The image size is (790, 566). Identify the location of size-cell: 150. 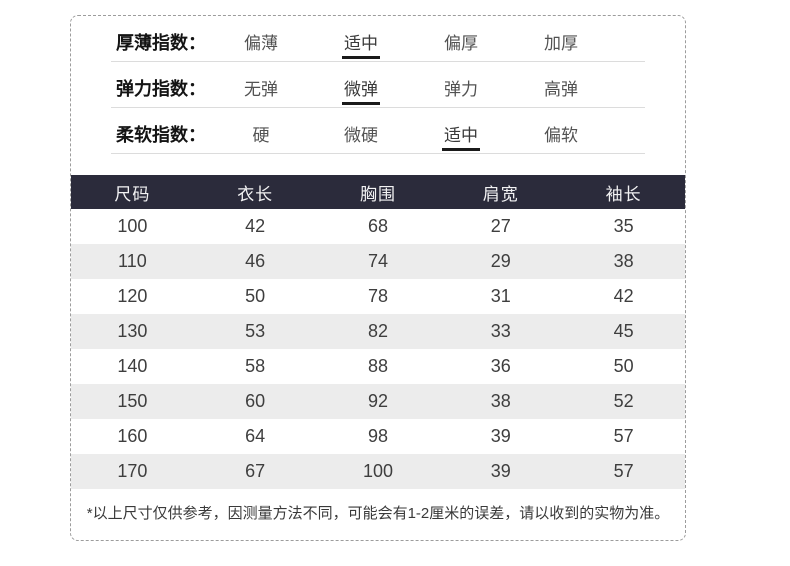
(132, 401).